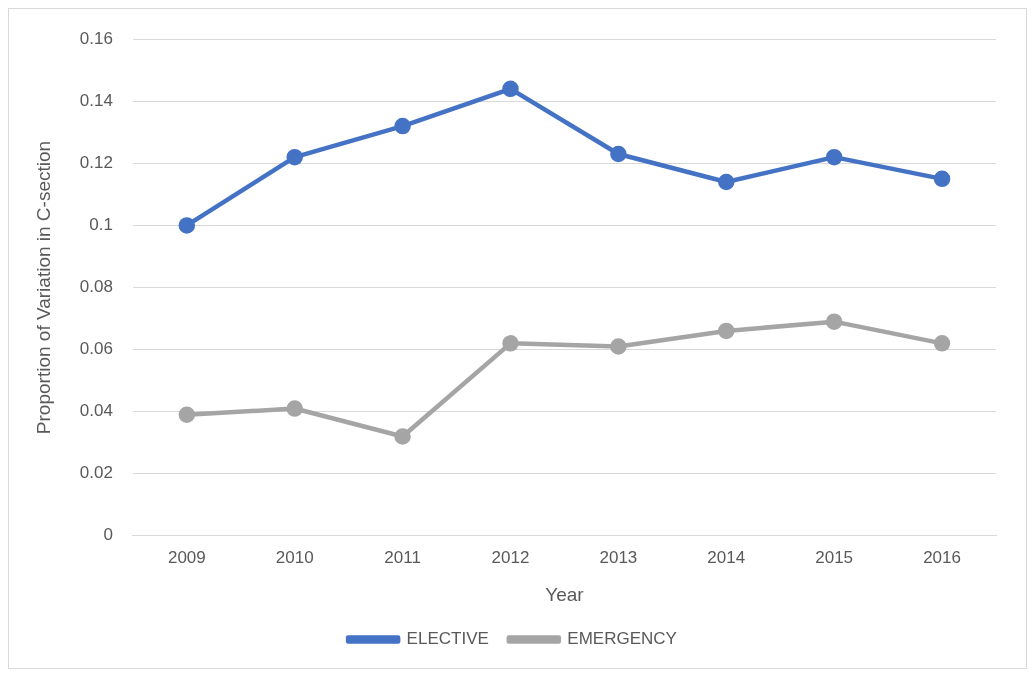  I want to click on y-tick-label: 0.16, so click(96, 38).